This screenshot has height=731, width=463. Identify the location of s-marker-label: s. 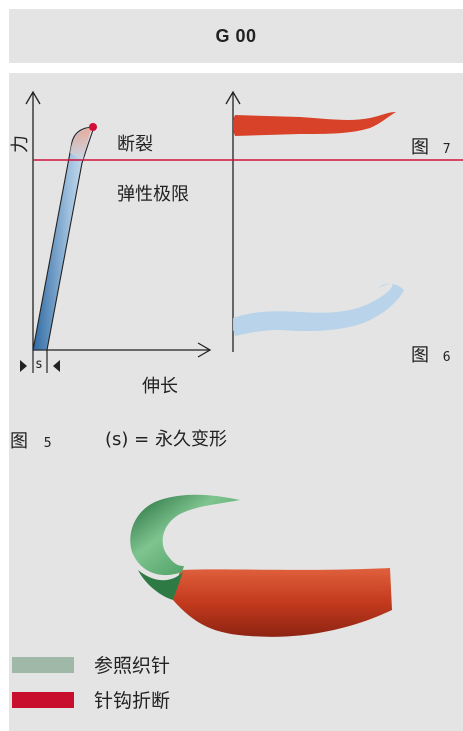
(39, 364).